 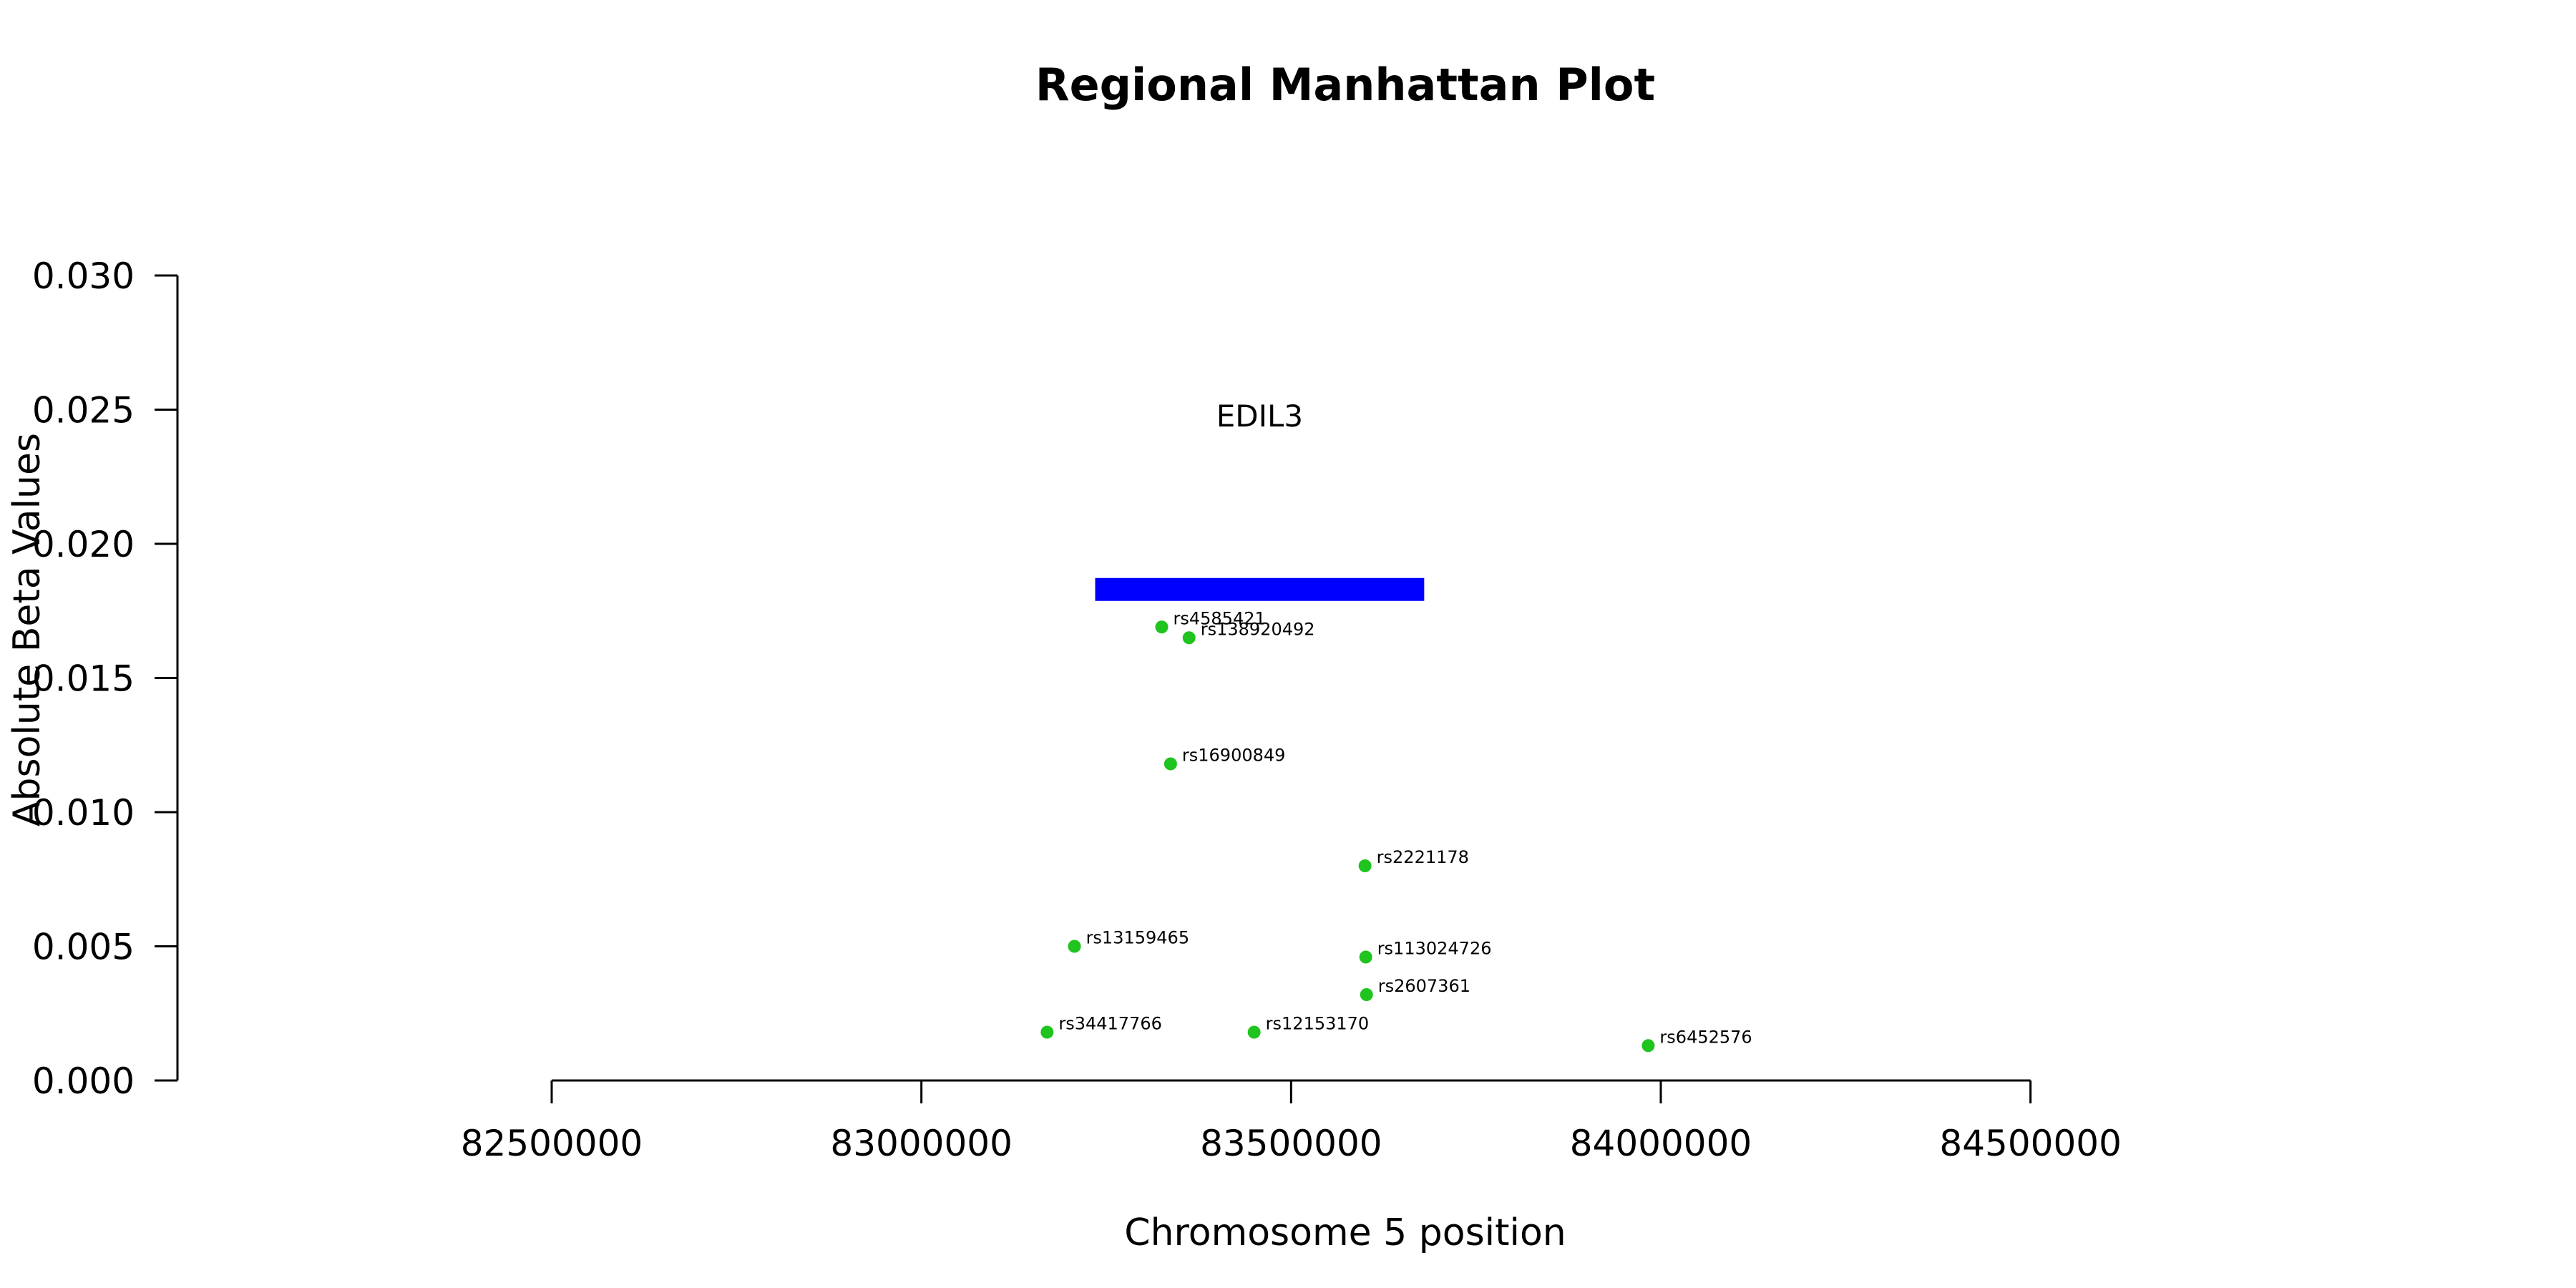 I want to click on snp-label: rs113024726, so click(x=1434, y=949).